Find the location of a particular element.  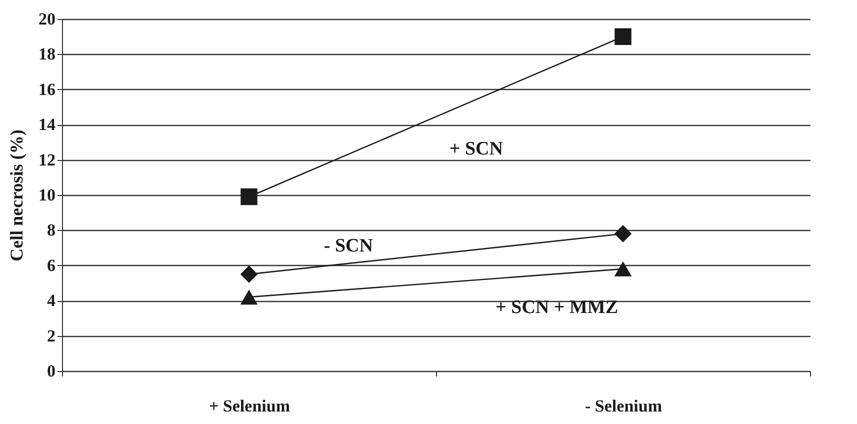

y-tick-label: 10 is located at coordinates (47, 195).